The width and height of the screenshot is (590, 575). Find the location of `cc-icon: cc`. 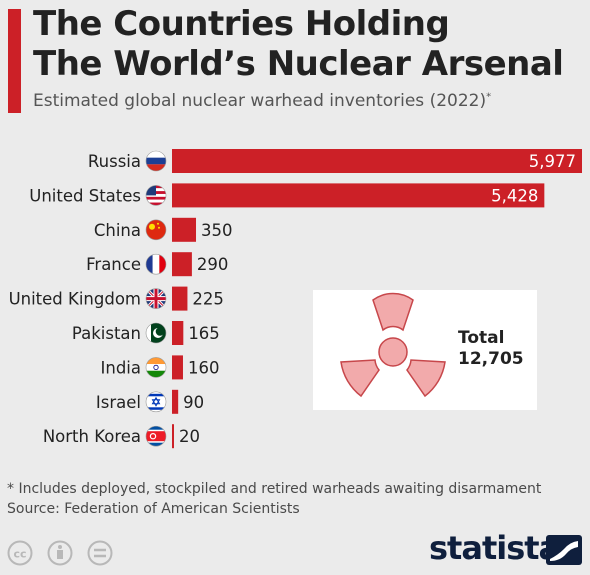

cc-icon: cc is located at coordinates (20, 553).